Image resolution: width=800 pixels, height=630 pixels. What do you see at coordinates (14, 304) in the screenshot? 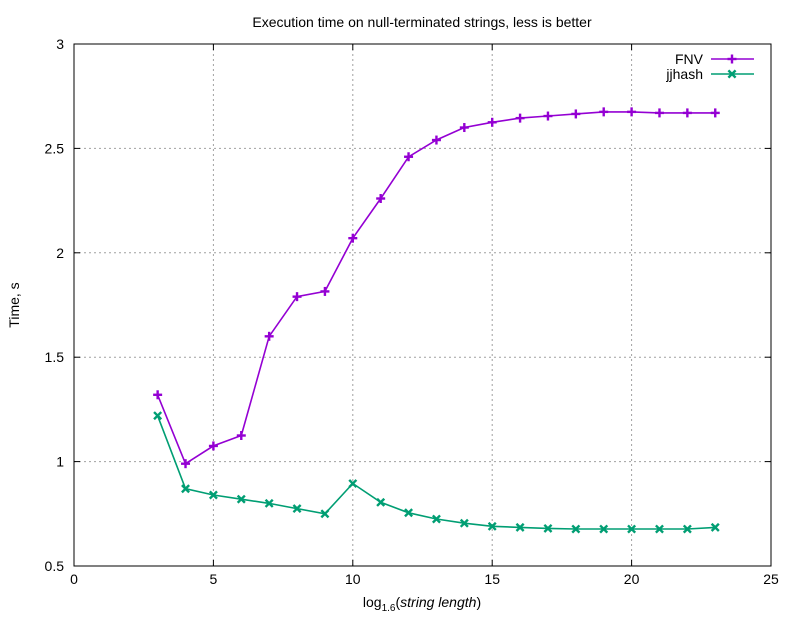
I see `y-axis-label: Time, s` at bounding box center [14, 304].